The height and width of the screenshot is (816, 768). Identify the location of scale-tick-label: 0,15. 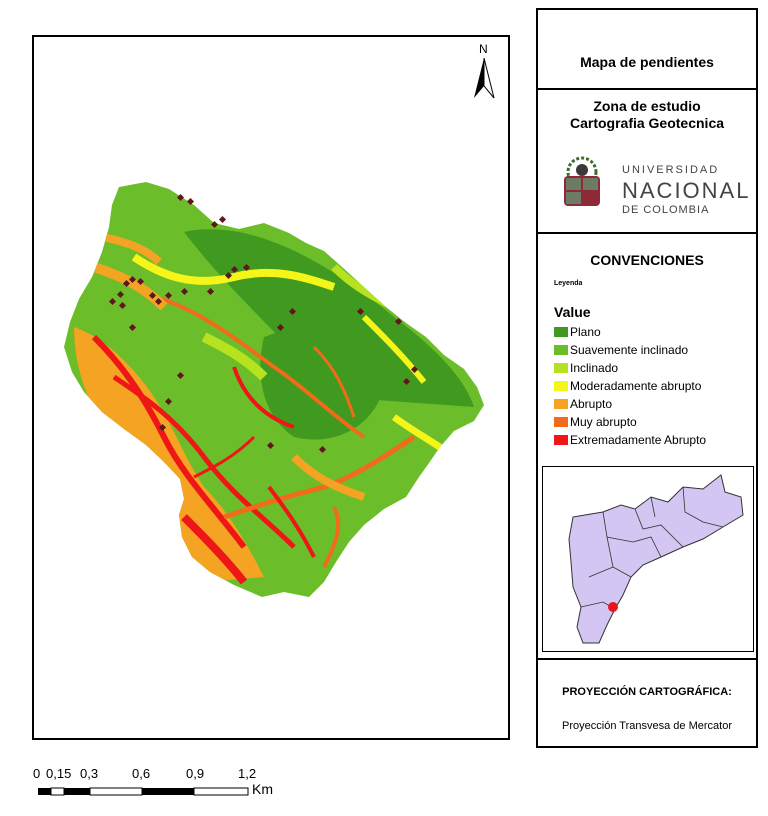
(59, 773).